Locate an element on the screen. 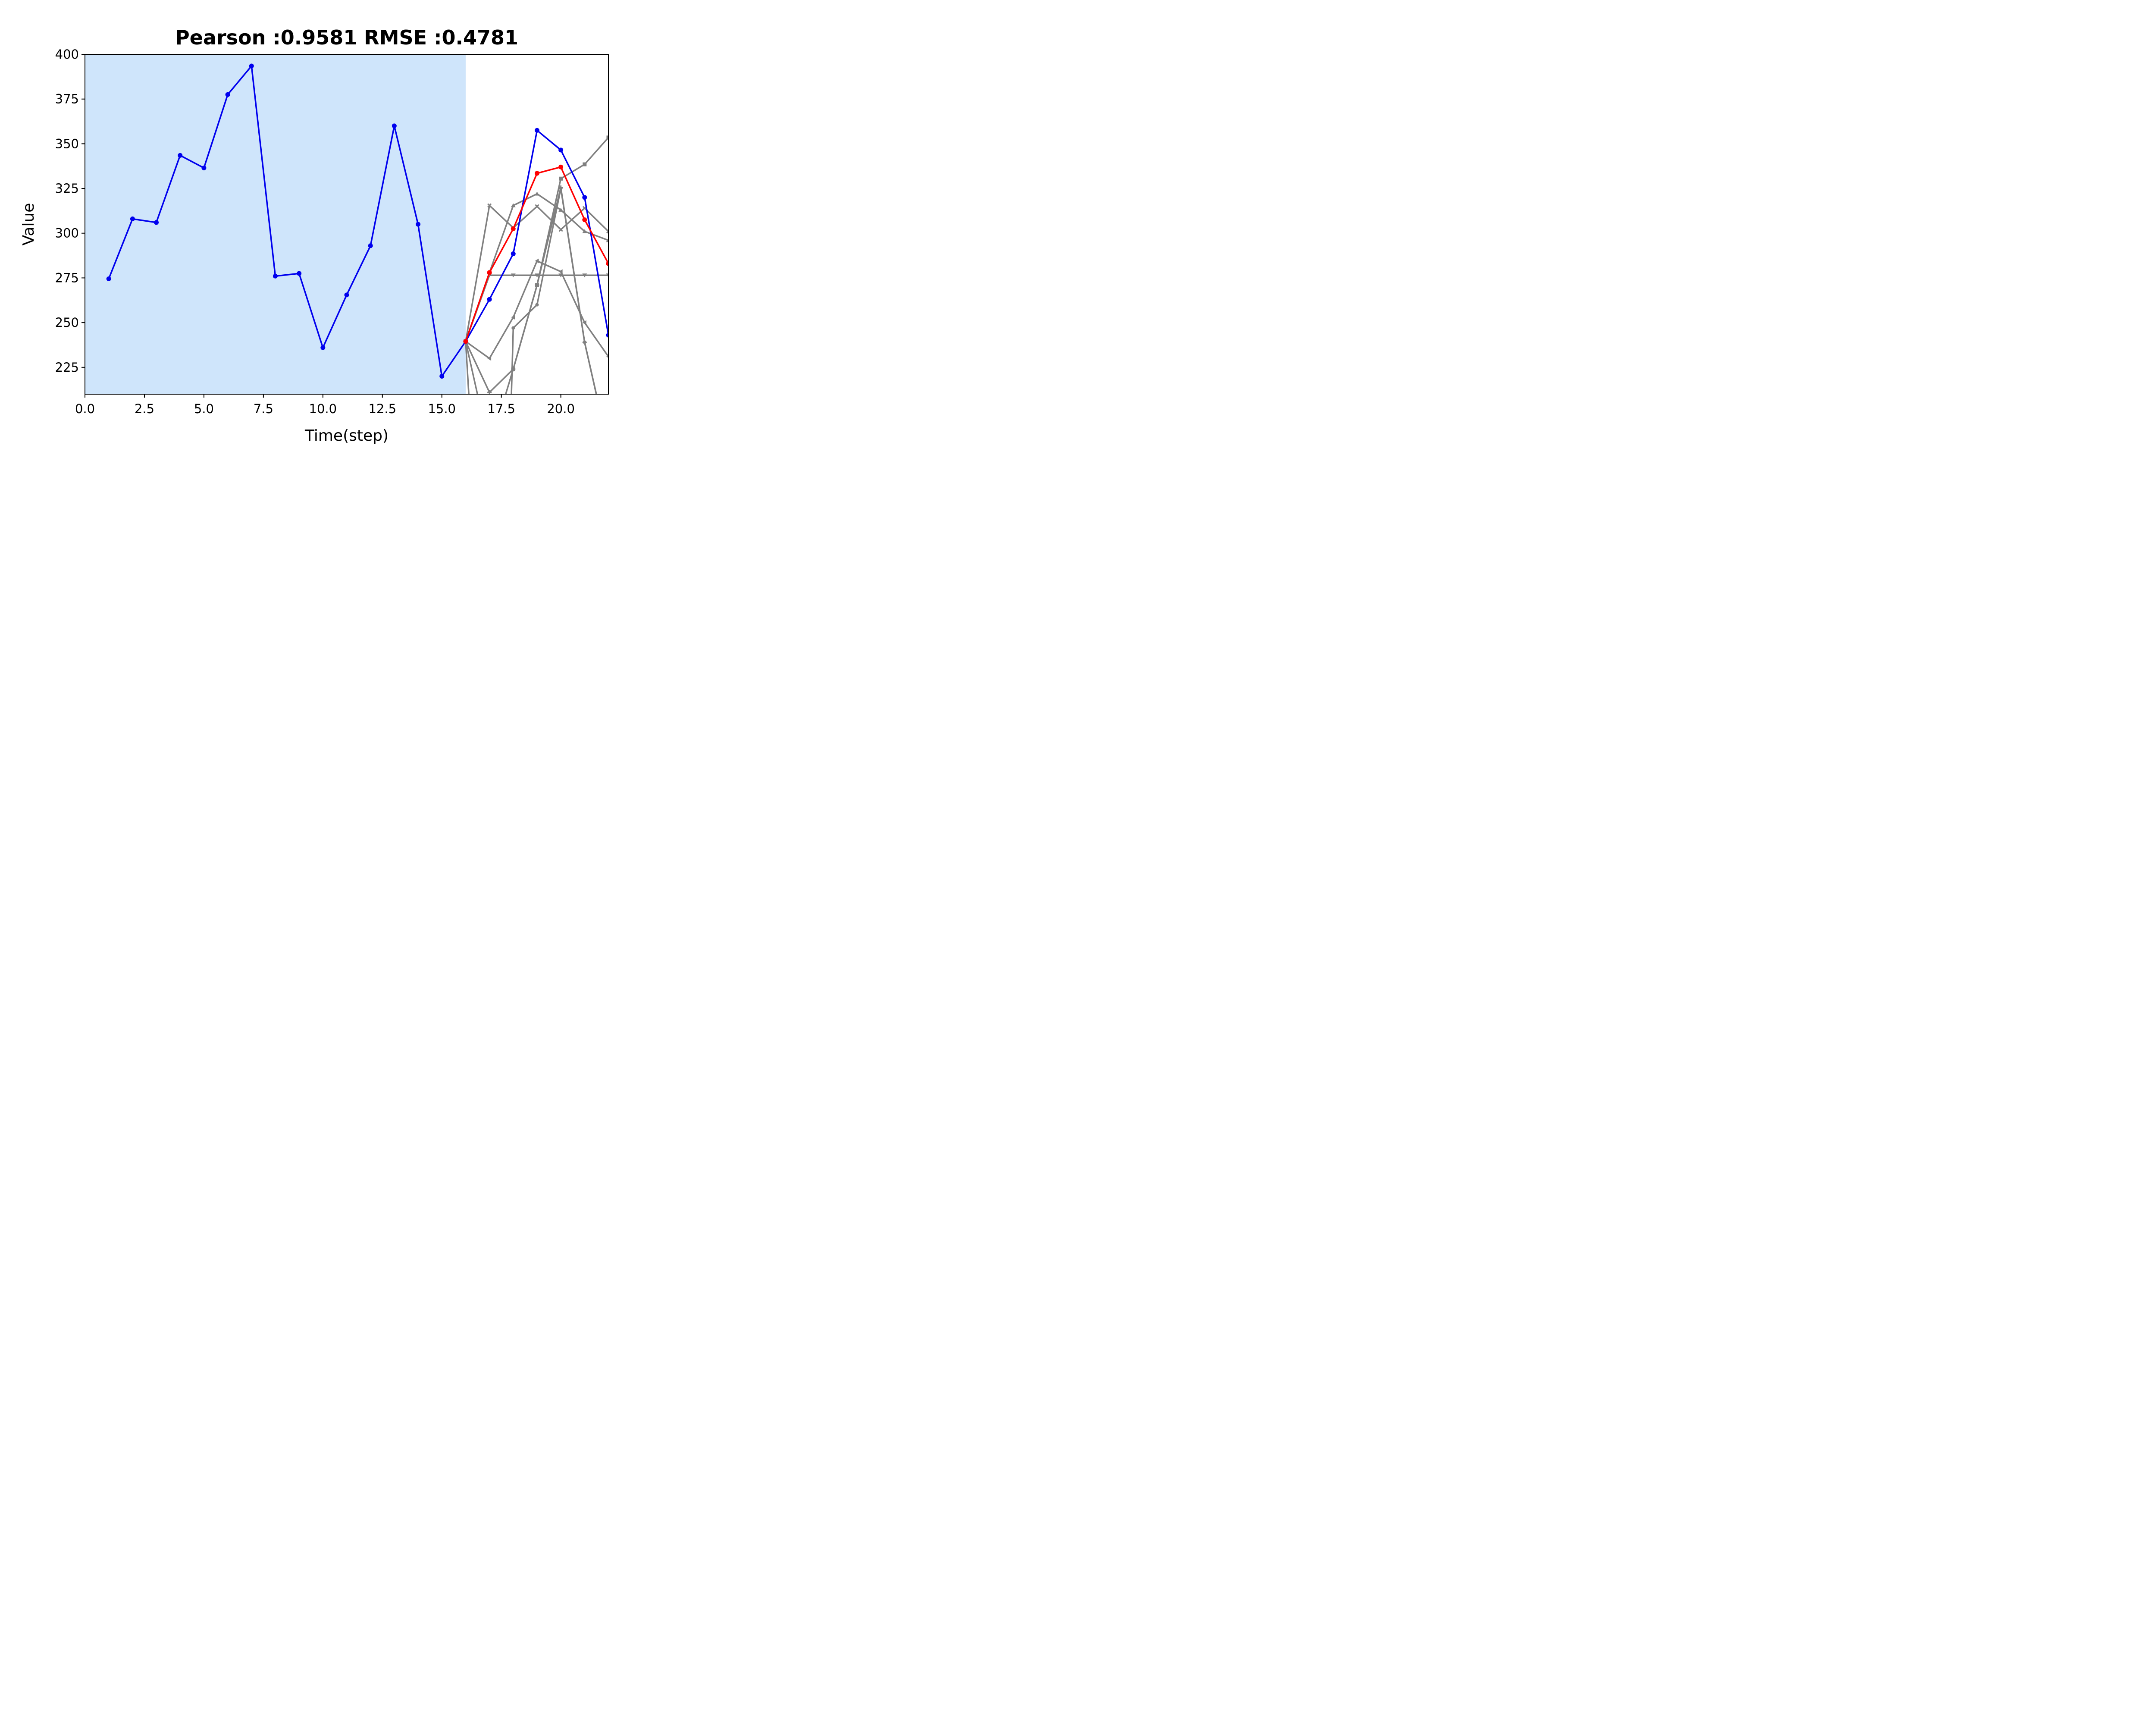 The width and height of the screenshot is (2156, 1725). series-forecast is located at coordinates (535, 254).